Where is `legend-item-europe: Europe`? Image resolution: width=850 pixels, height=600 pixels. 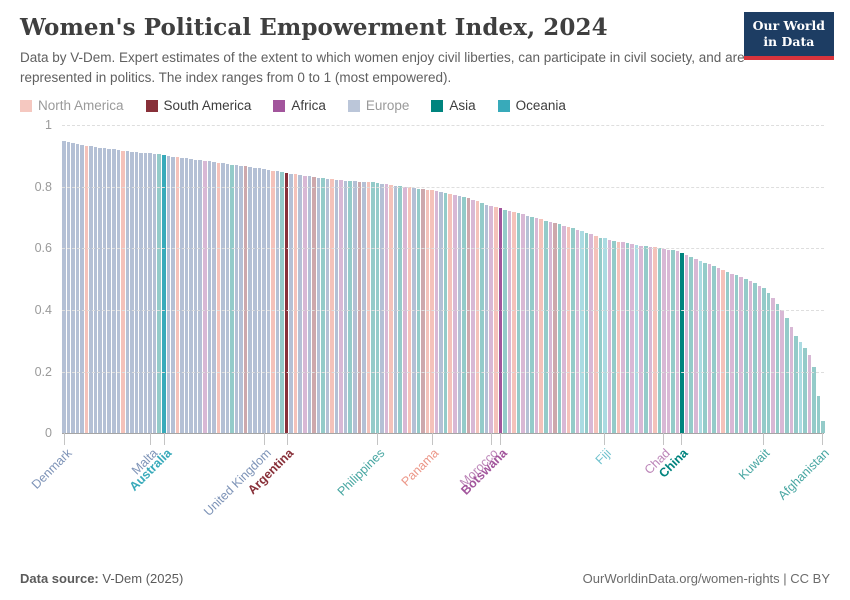 legend-item-europe: Europe is located at coordinates (378, 105).